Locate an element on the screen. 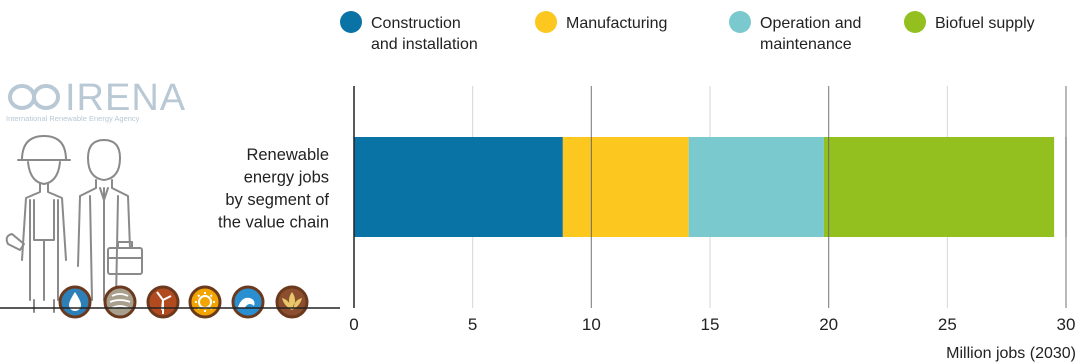  legend-item-operation-and-maintenance: Operation and maintenance is located at coordinates (795, 32).